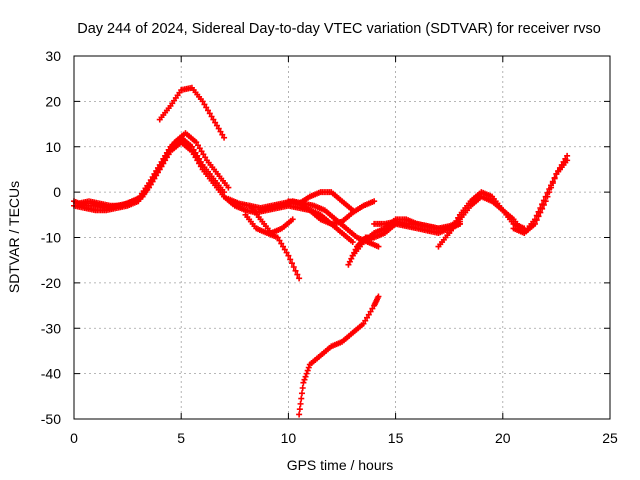 This screenshot has height=480, width=640. Describe the element at coordinates (53, 101) in the screenshot. I see `y-tick-label: 20` at that location.